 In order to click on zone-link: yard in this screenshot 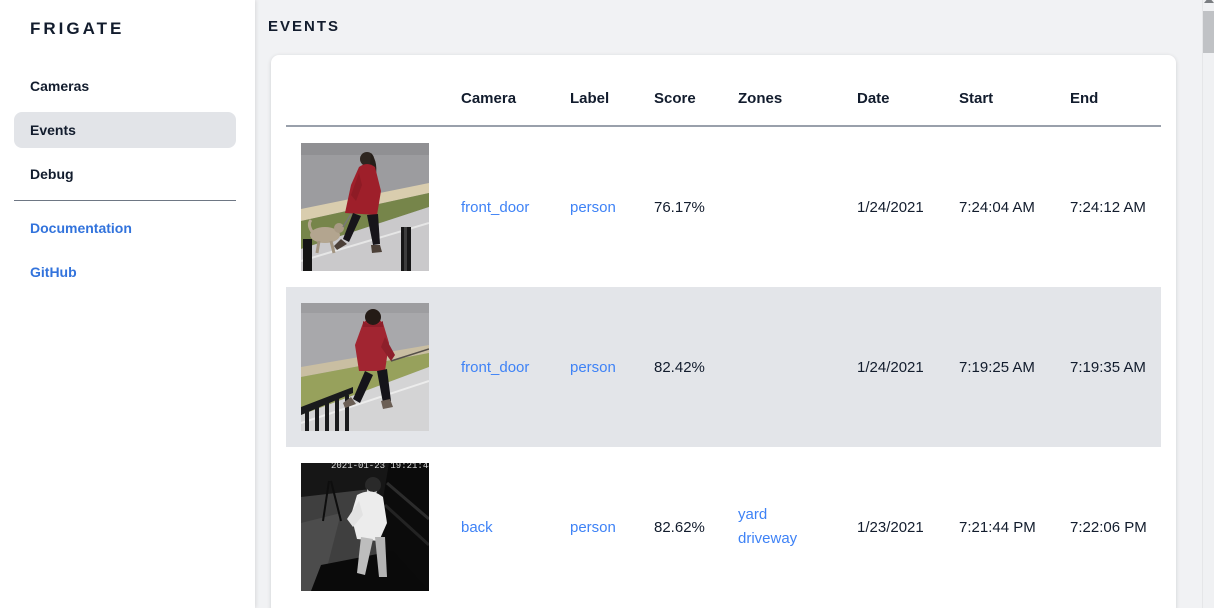, I will do `click(753, 514)`.